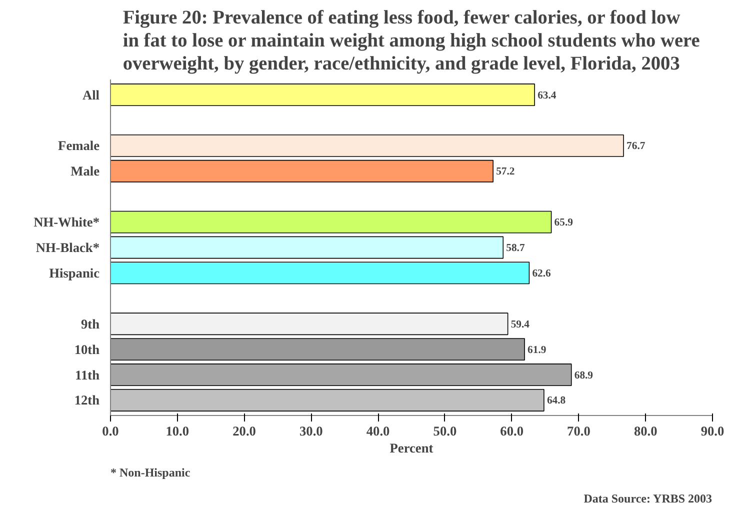 Image resolution: width=747 pixels, height=510 pixels. Describe the element at coordinates (85, 171) in the screenshot. I see `y-tick-label: Male` at that location.